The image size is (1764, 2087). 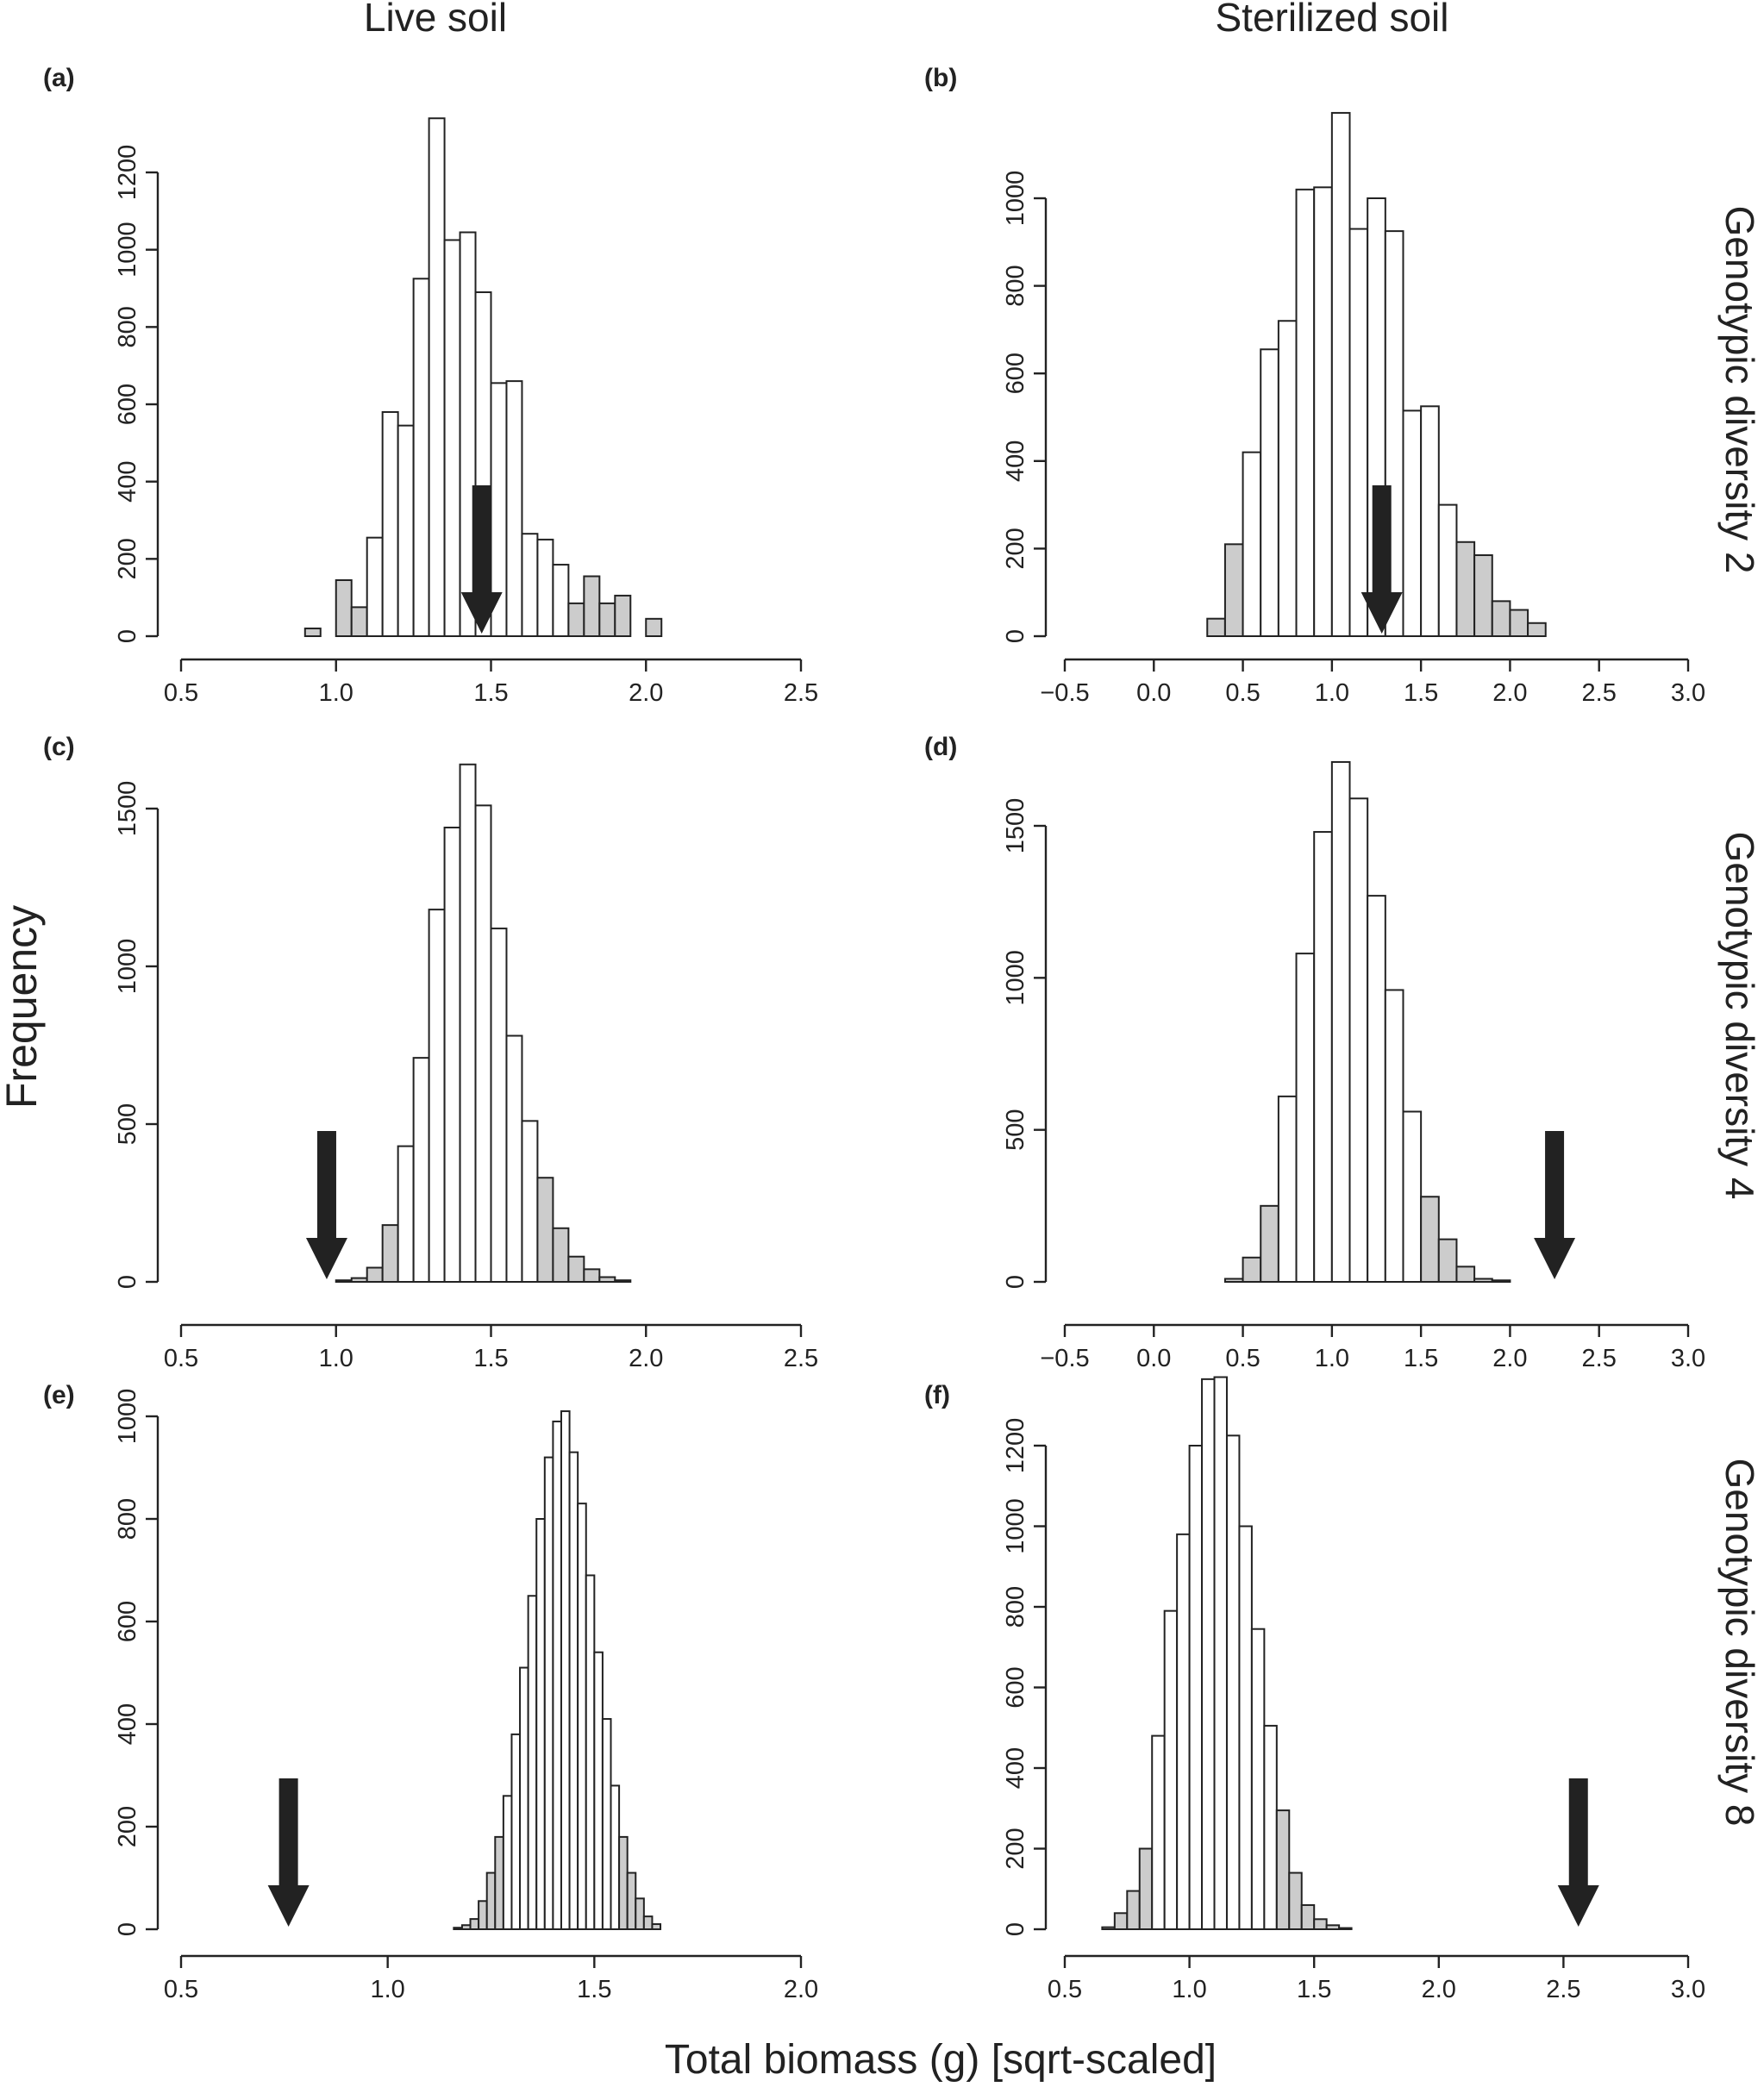 What do you see at coordinates (1740, 1016) in the screenshot?
I see `row-label-diversity-4: Genotypic diversity 4` at bounding box center [1740, 1016].